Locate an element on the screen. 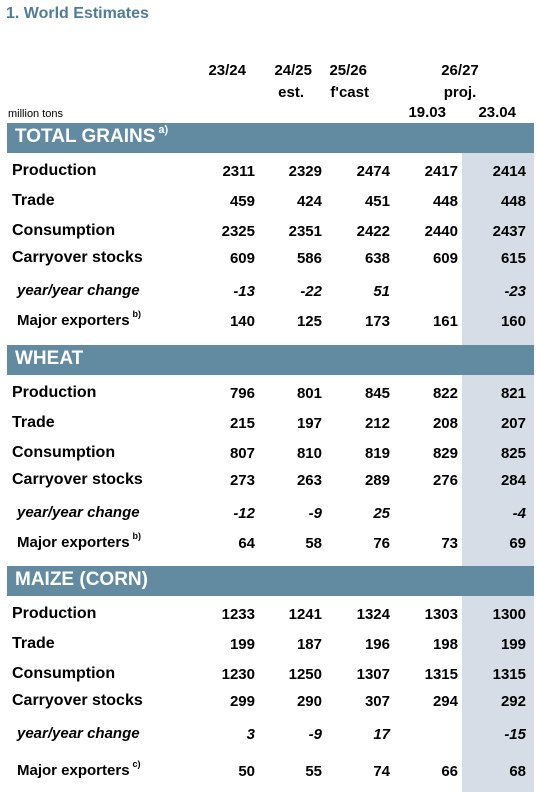  table-cell: 2474 is located at coordinates (373, 171).